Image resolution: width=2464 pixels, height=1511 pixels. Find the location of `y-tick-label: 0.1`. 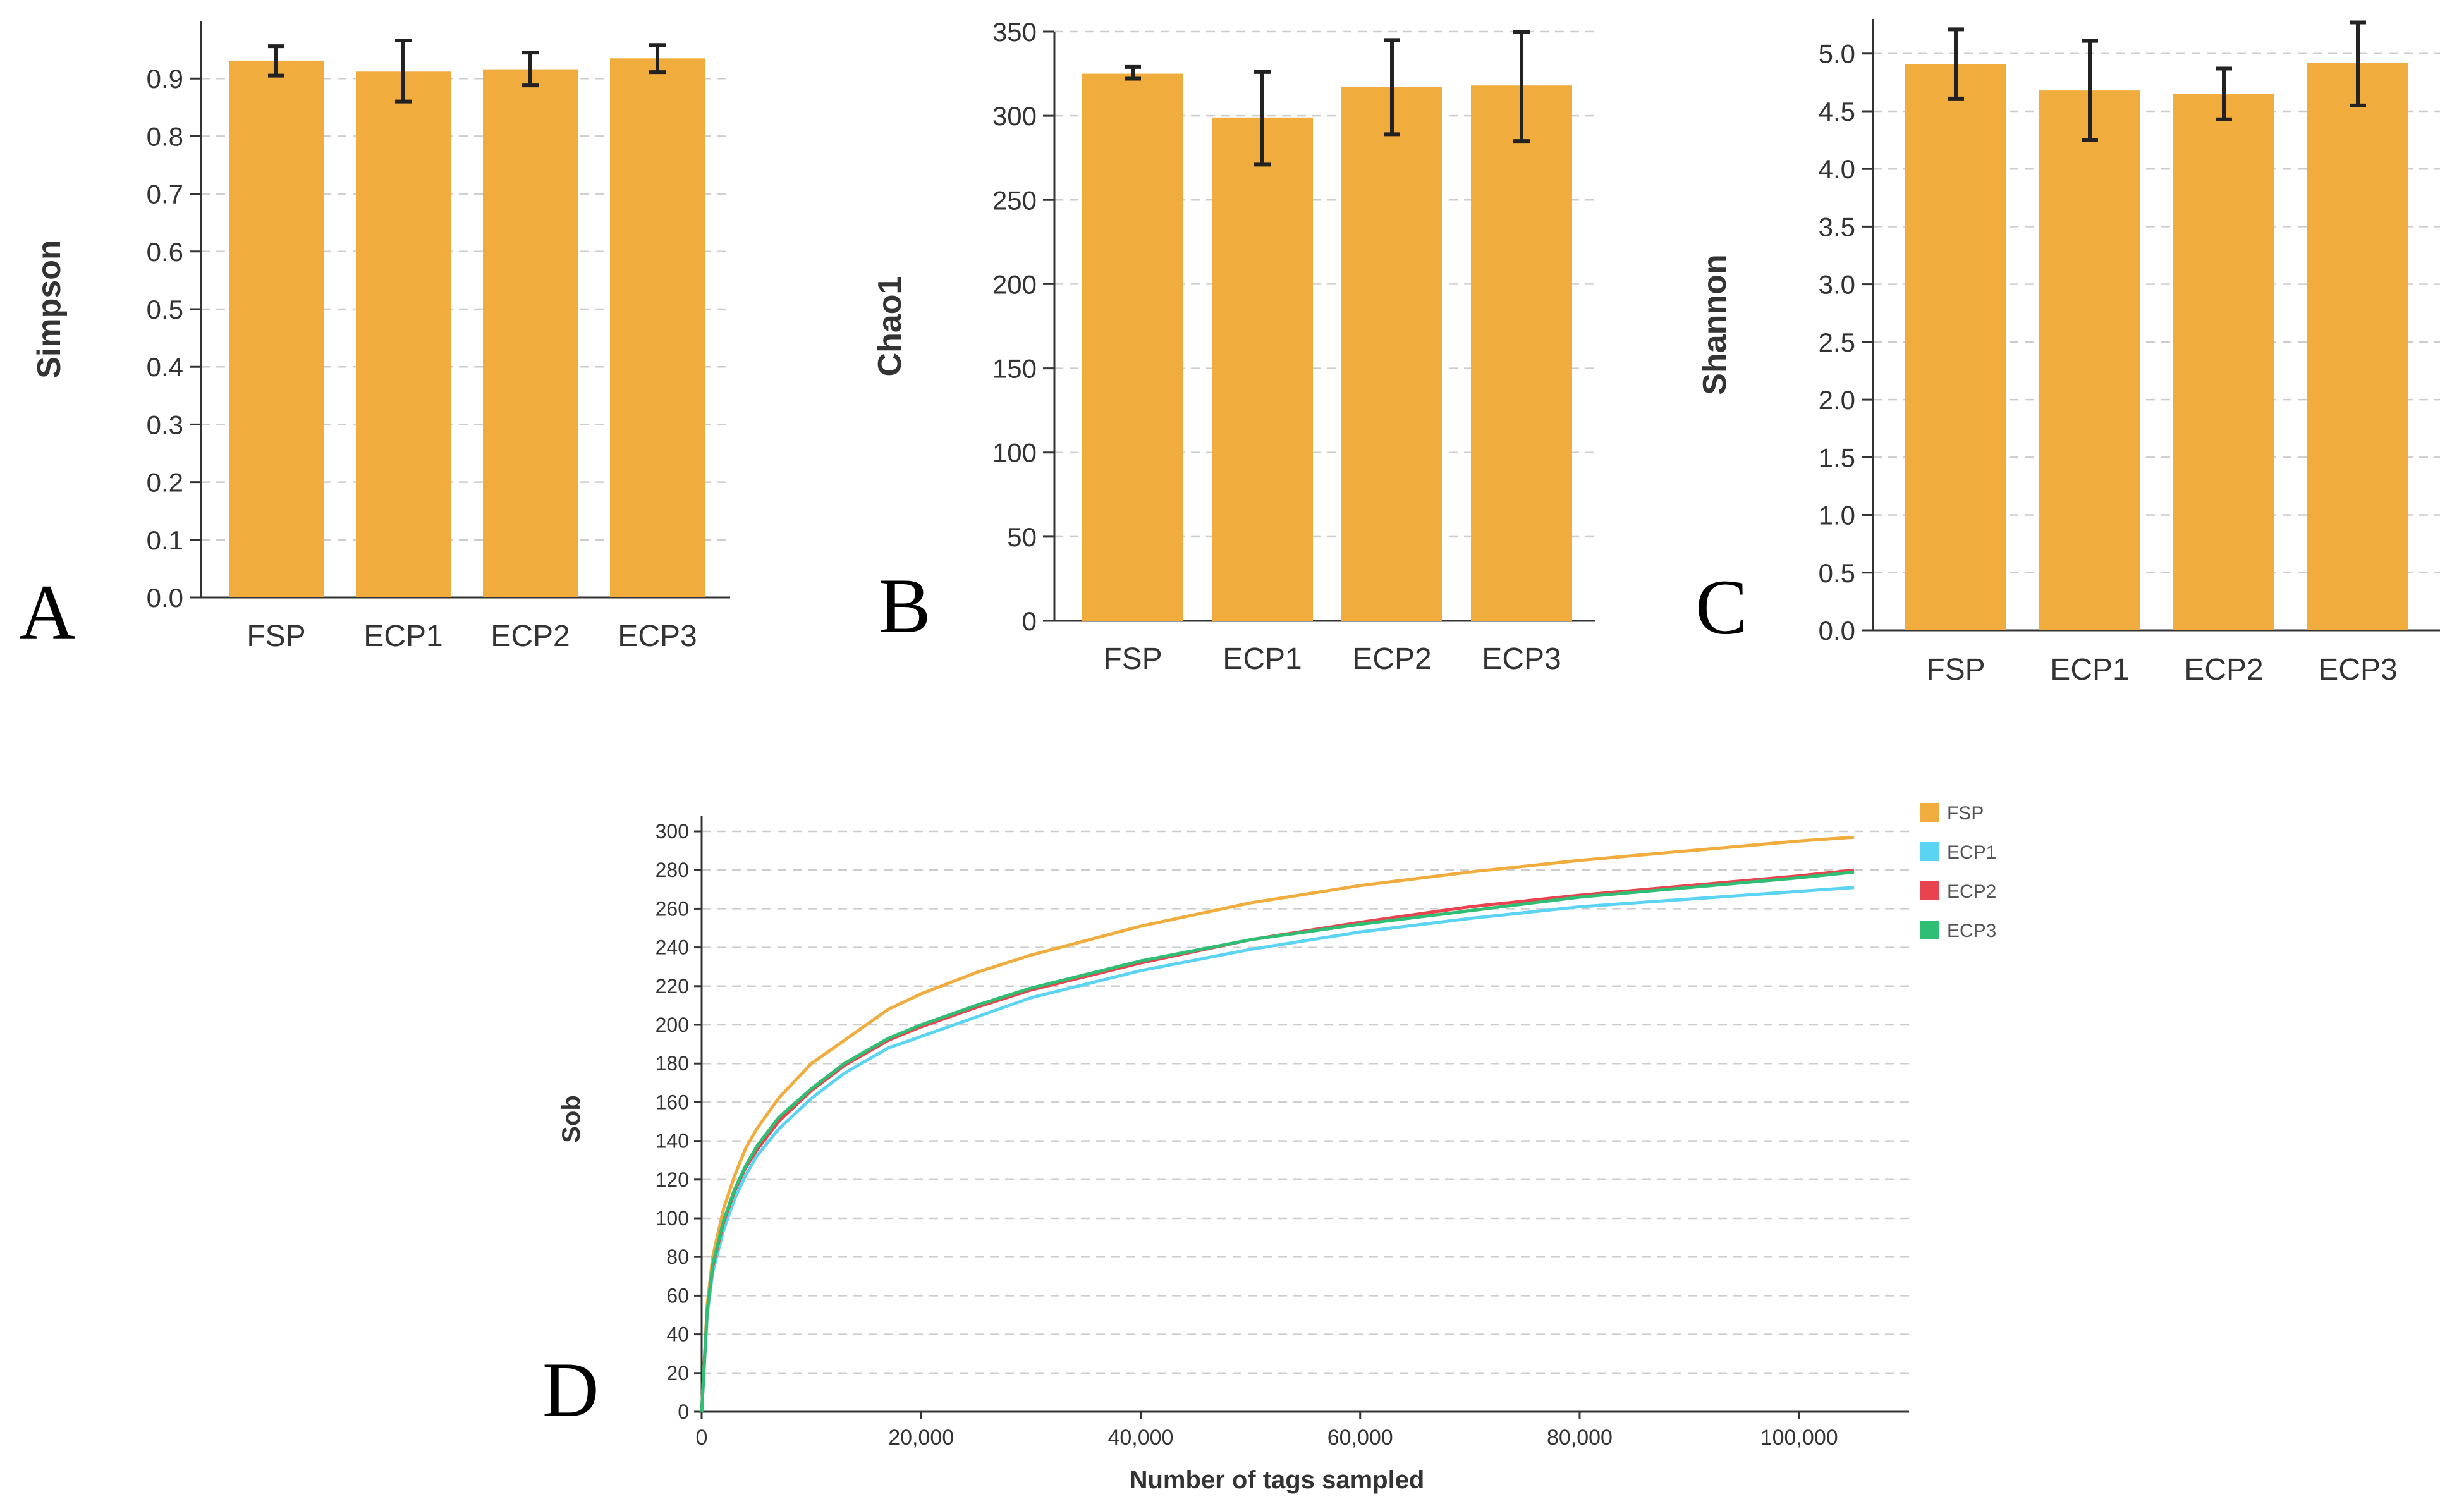

y-tick-label: 0.1 is located at coordinates (165, 540).